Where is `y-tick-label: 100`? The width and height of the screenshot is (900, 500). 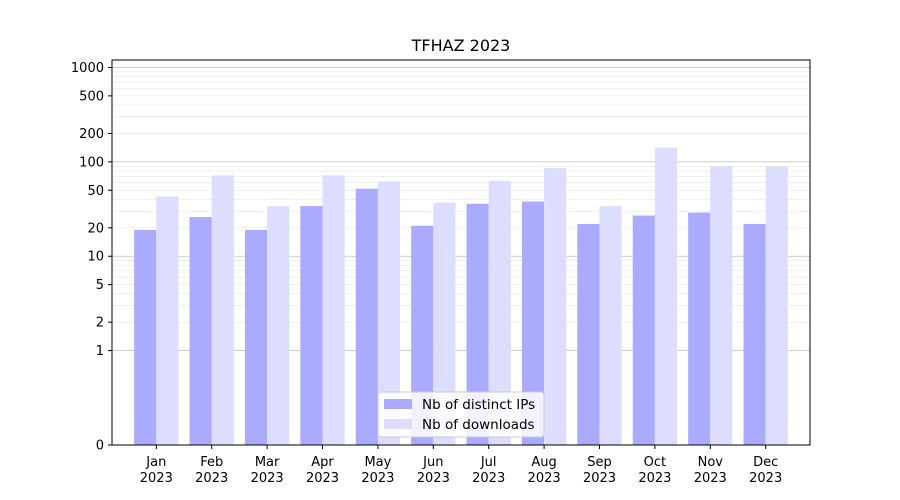 y-tick-label: 100 is located at coordinates (91, 162).